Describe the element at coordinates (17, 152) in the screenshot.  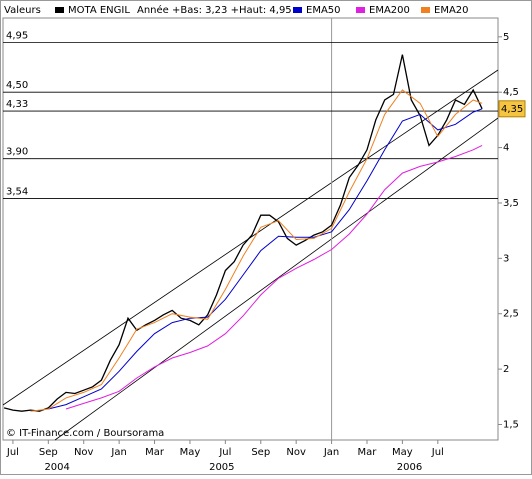
I see `level-label: 3,90` at that location.